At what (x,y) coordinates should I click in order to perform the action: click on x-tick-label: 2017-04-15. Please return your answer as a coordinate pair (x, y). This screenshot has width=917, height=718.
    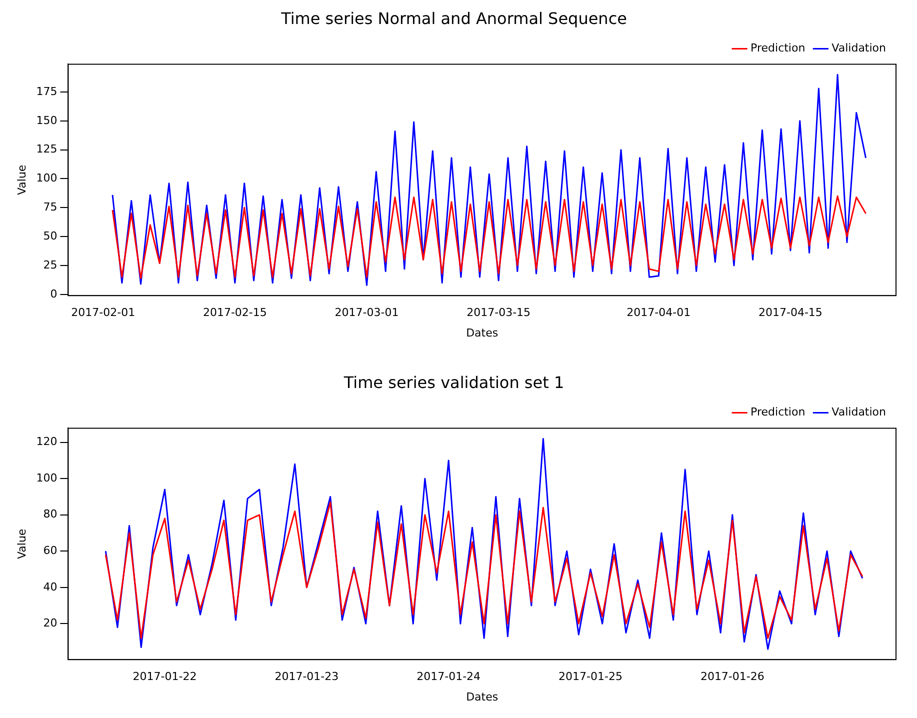
    Looking at the image, I should click on (790, 313).